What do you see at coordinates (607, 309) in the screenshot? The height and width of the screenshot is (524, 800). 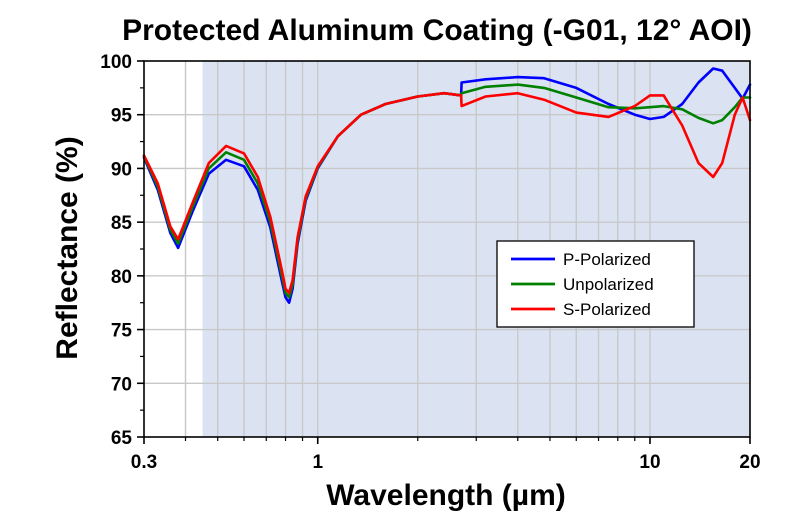 I see `legend-label: S-Polarized` at bounding box center [607, 309].